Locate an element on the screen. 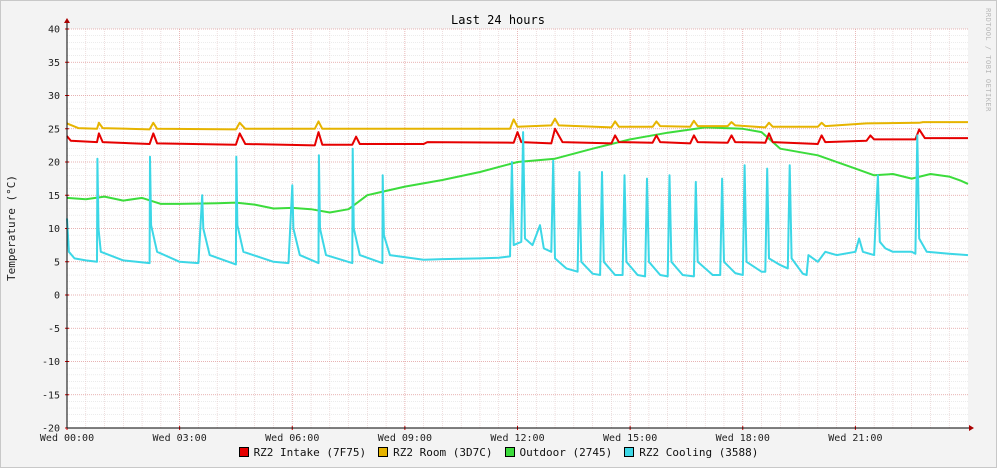 The width and height of the screenshot is (997, 468). watermark: RRDTOOL / TOBI OETIKER is located at coordinates (988, 60).